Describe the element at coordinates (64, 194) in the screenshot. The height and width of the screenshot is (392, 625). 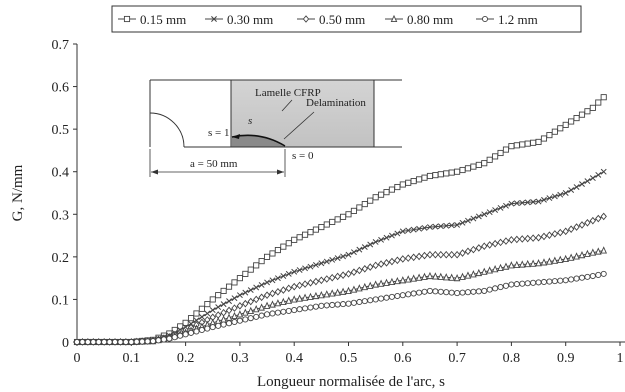
I see `y-axis-ticks: 0 0.1 0.2 0.3 0.4 0.5 0.6 0.7` at that location.